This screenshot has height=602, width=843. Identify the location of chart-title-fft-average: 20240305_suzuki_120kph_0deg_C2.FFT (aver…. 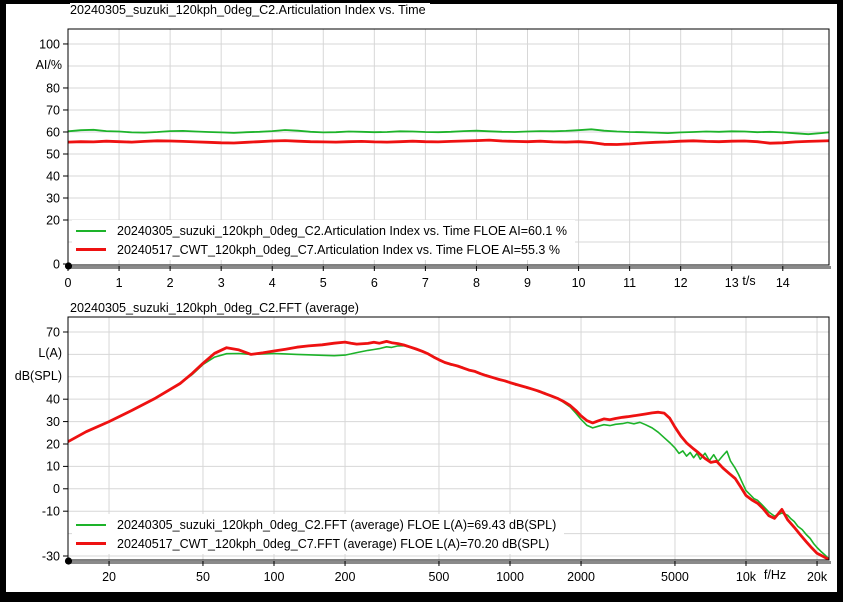
(216, 308).